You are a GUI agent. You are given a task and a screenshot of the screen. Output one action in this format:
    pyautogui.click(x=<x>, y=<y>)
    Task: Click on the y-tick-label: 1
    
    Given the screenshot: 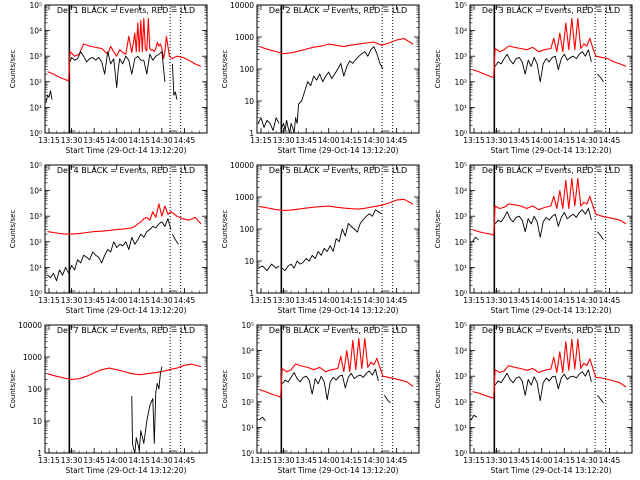 What is the action you would take?
    pyautogui.click(x=251, y=293)
    